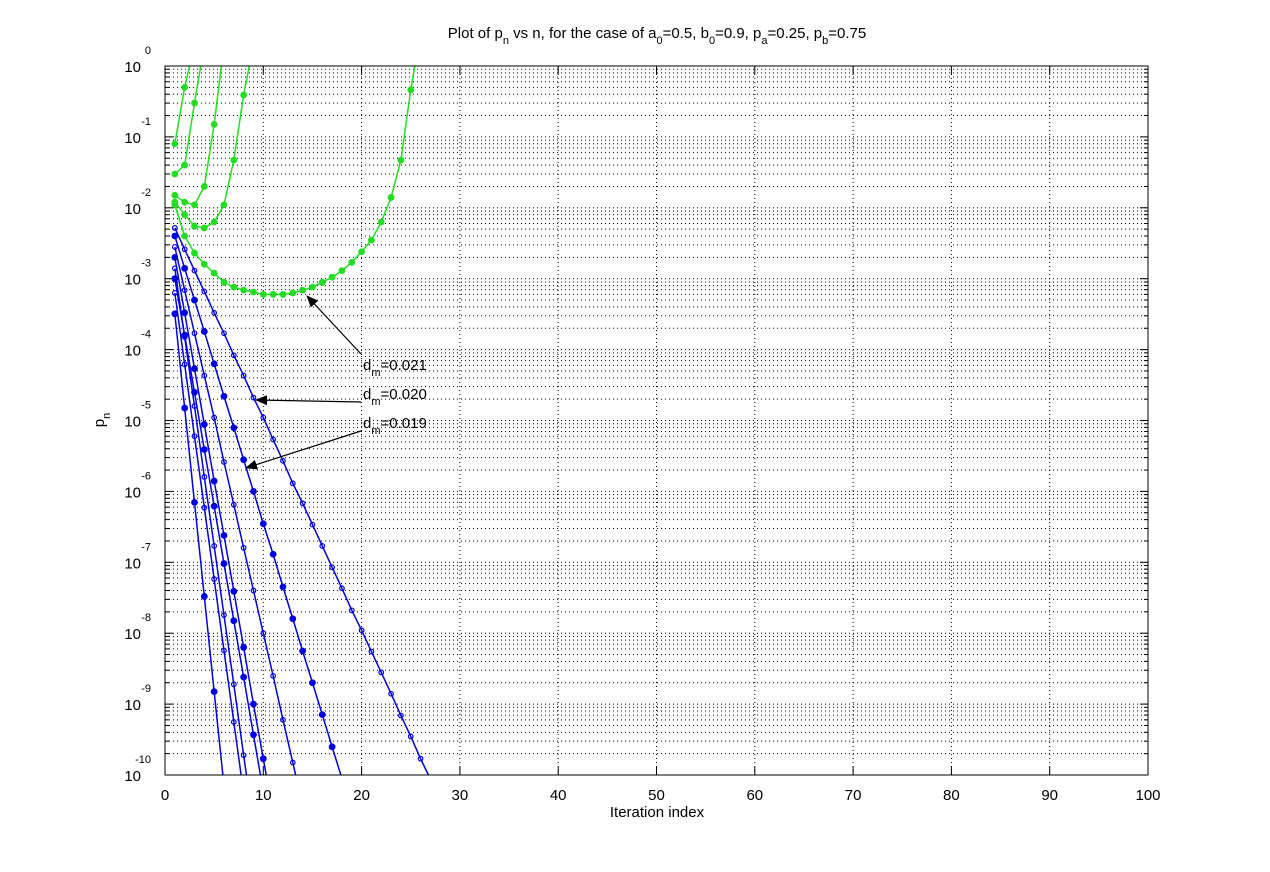 The image size is (1270, 872). What do you see at coordinates (460, 795) in the screenshot?
I see `x-tick-label: 30` at bounding box center [460, 795].